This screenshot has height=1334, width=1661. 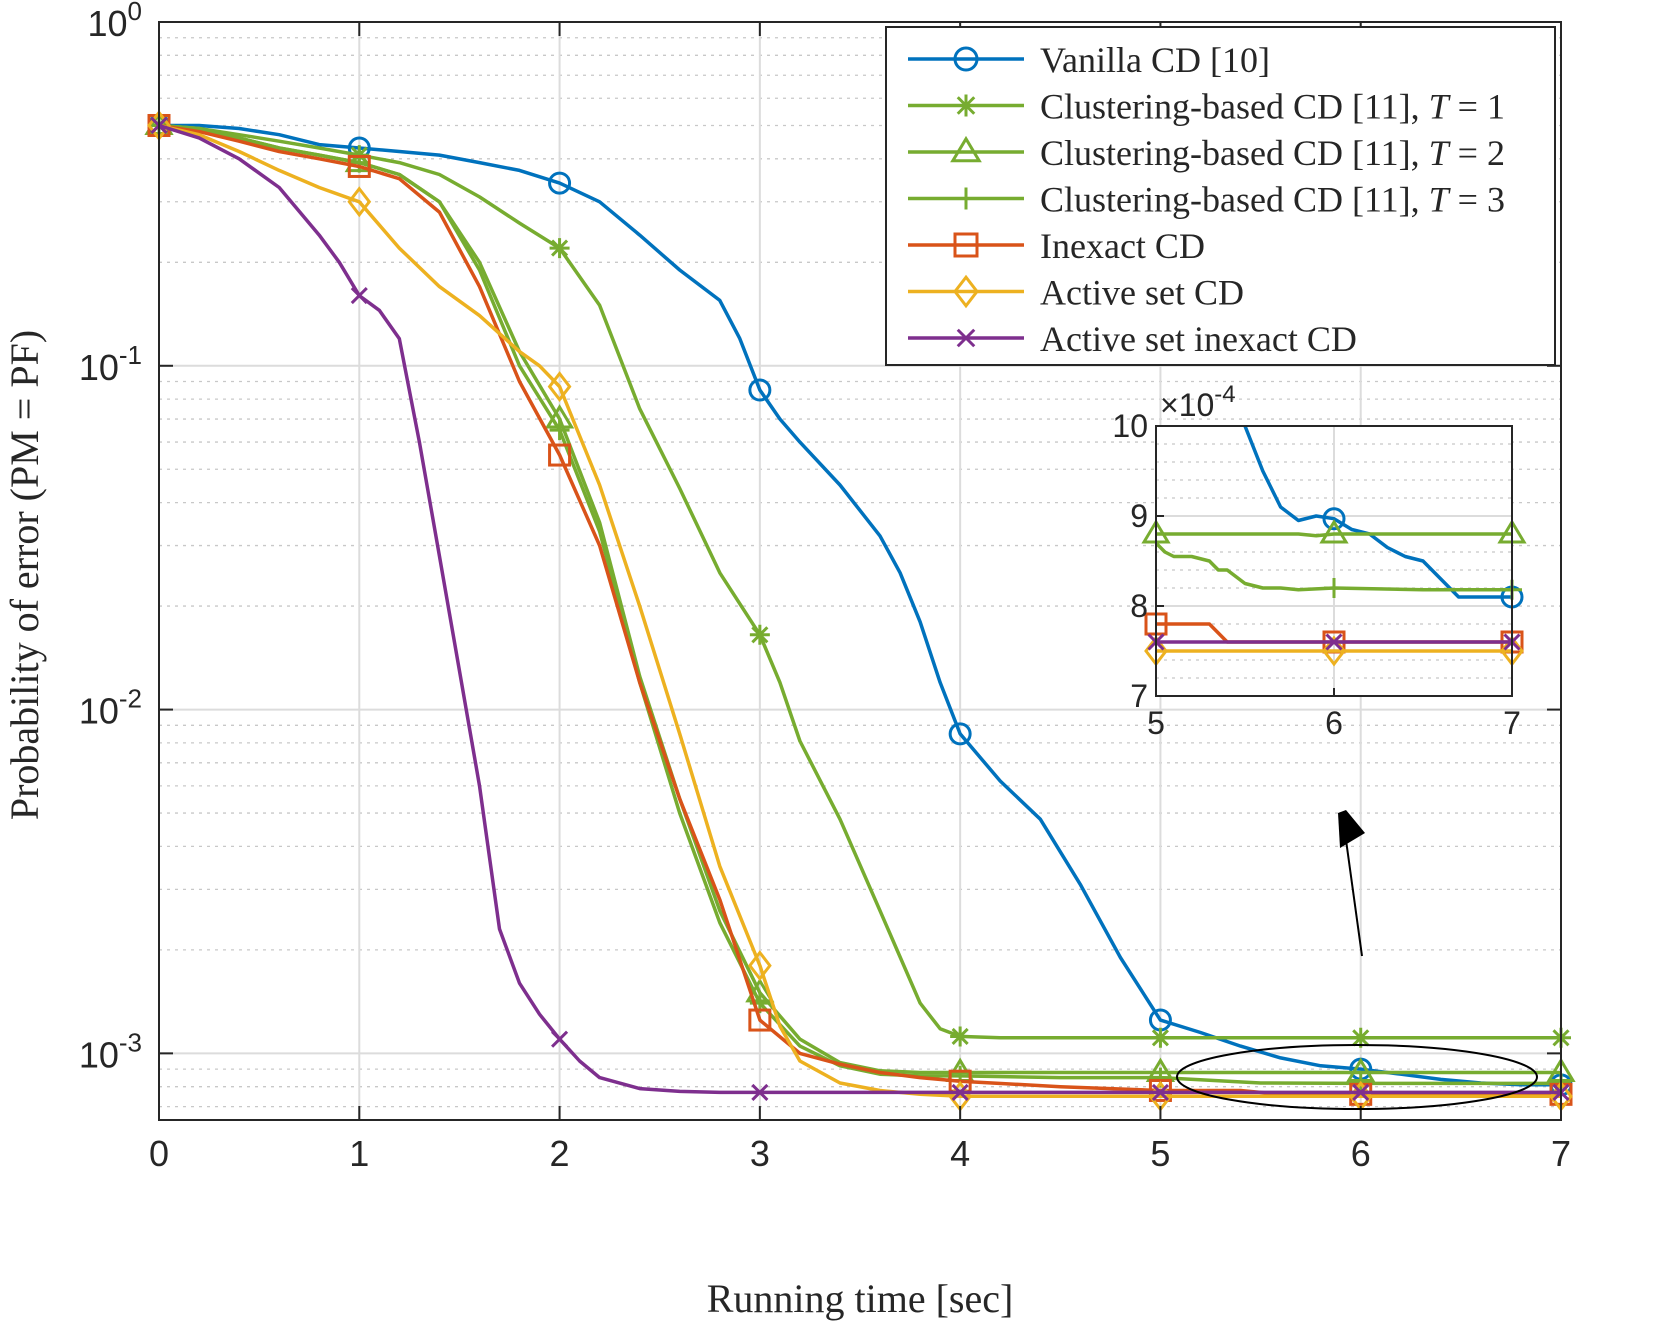 I want to click on legend-entry: Inexact CD, so click(x=1056, y=246).